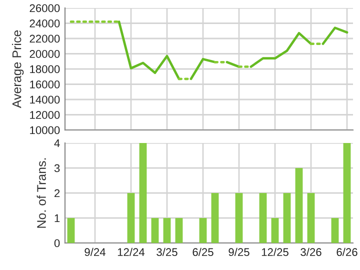 The image size is (360, 270). Describe the element at coordinates (275, 252) in the screenshot. I see `x-tick-label: 12/25` at that location.